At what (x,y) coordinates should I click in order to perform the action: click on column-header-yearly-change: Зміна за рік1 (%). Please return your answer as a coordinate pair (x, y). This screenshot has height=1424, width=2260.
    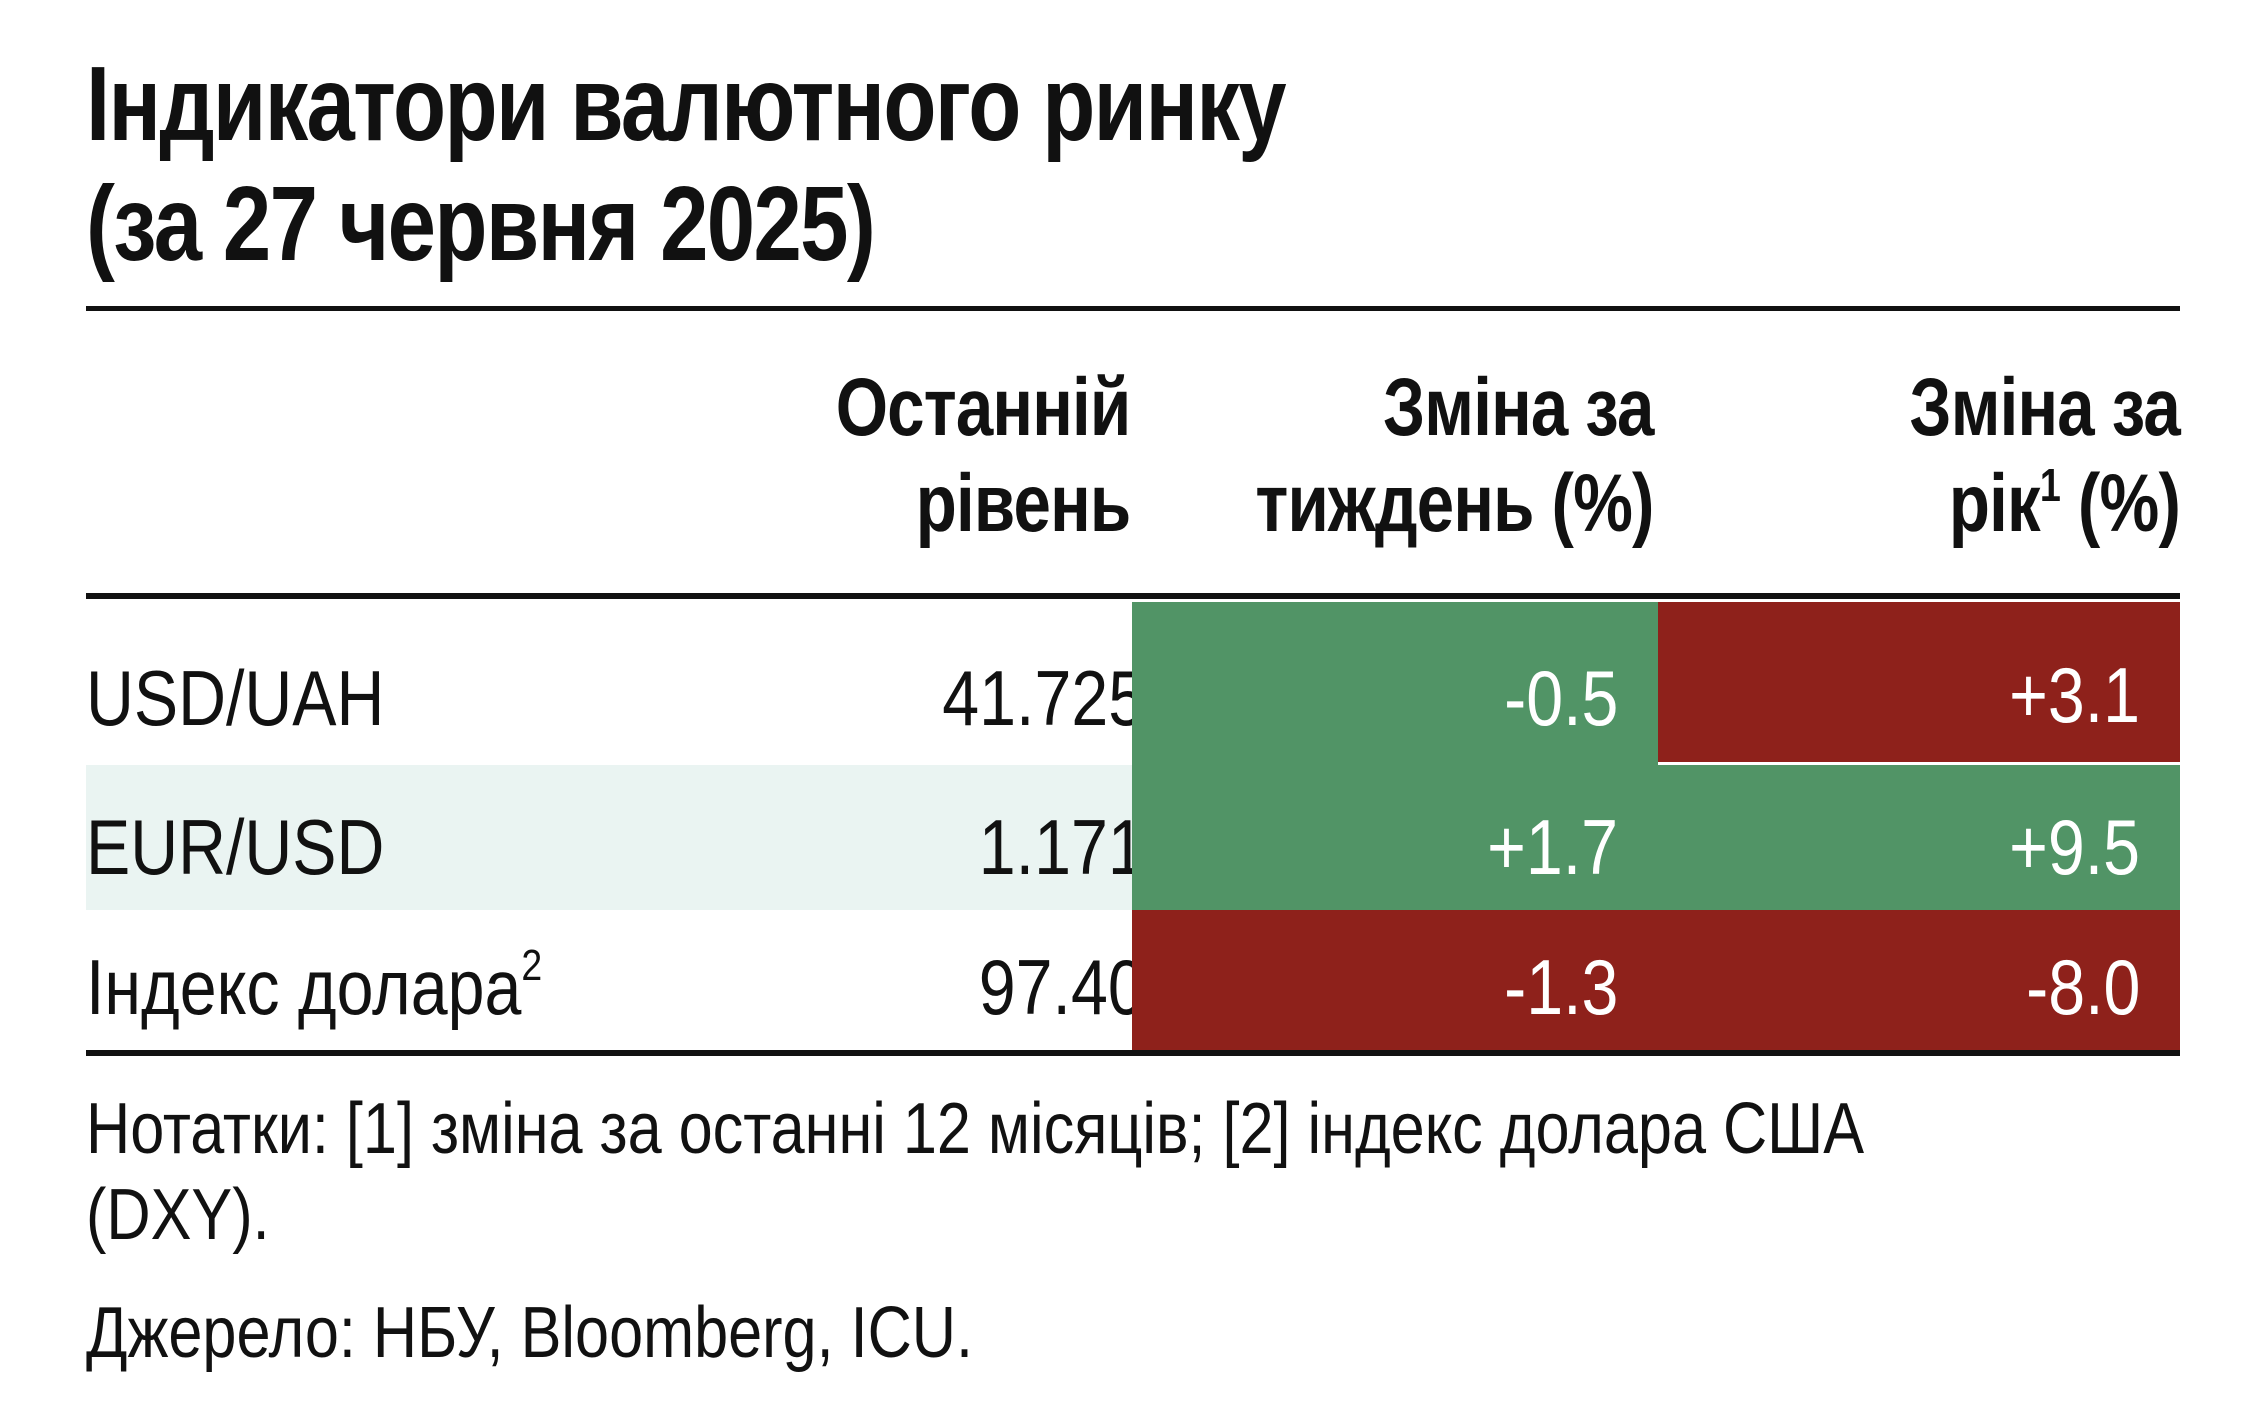
    Looking at the image, I should click on (1870, 456).